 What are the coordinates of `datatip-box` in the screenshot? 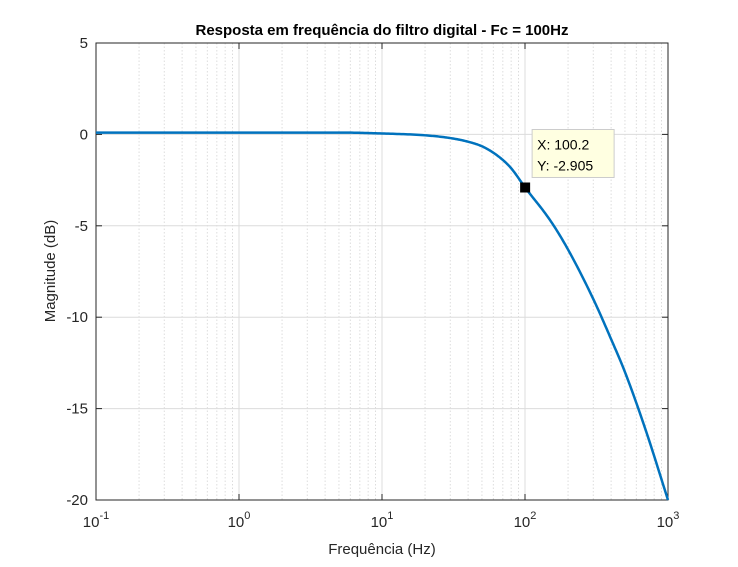 It's located at (573, 154).